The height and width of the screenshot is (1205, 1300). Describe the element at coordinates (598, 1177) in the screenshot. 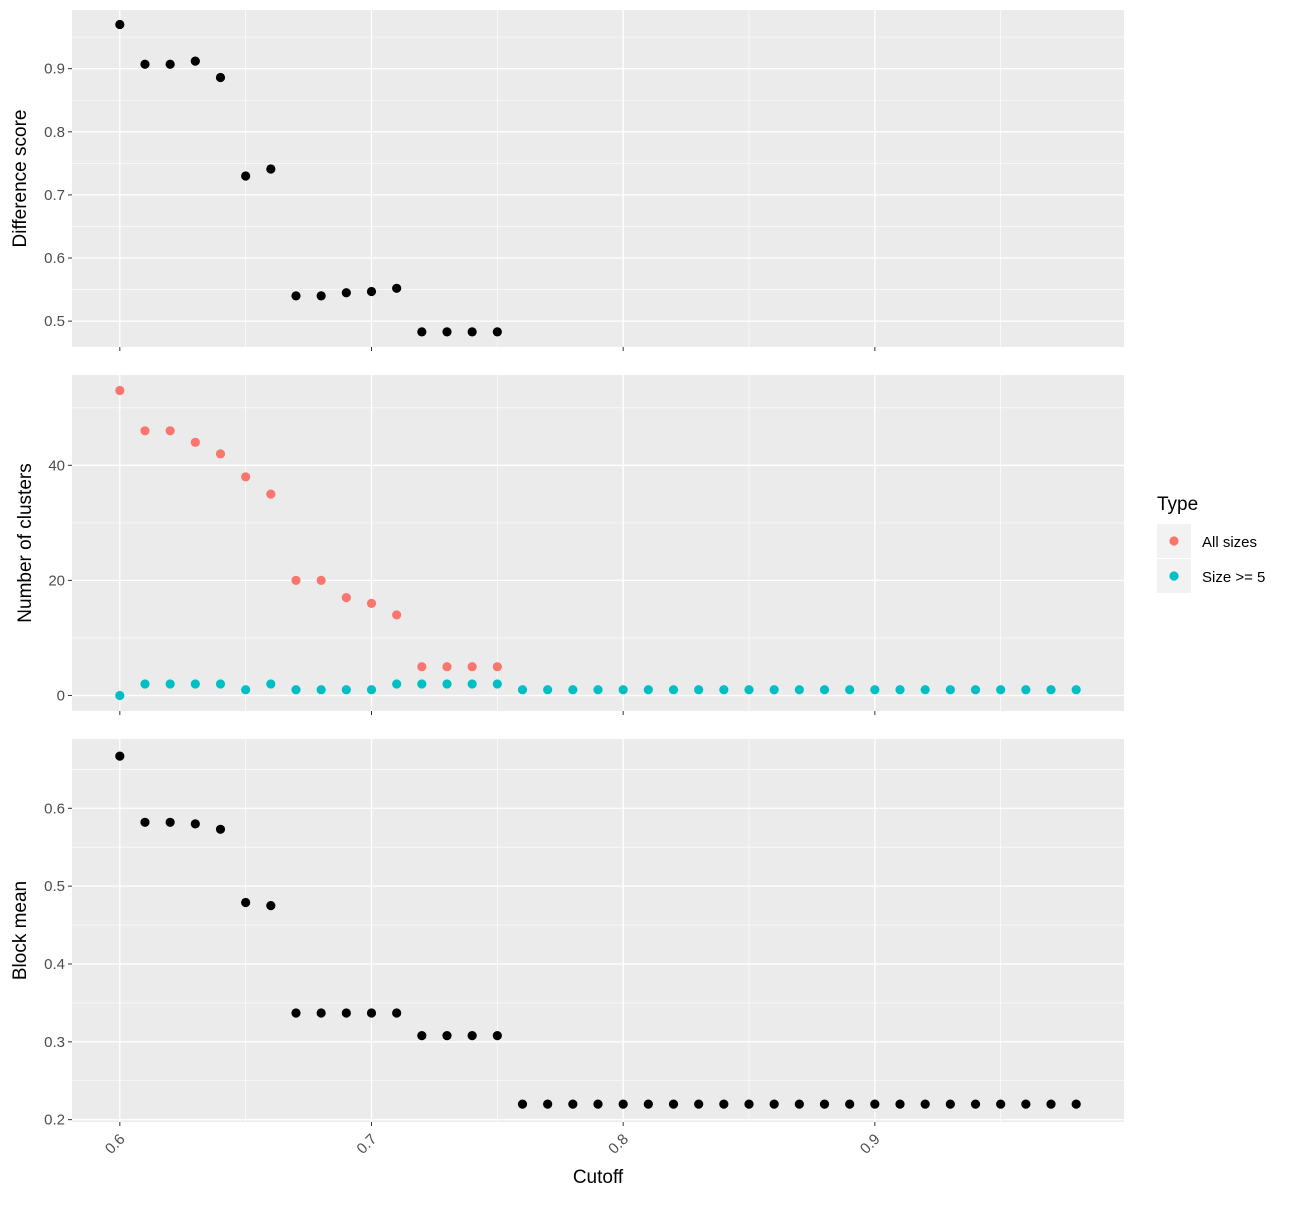

I see `x-axis-title: Cutoff` at that location.